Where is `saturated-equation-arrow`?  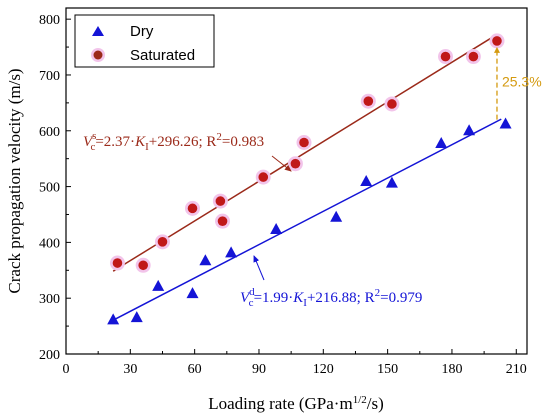 saturated-equation-arrow is located at coordinates (281, 163).